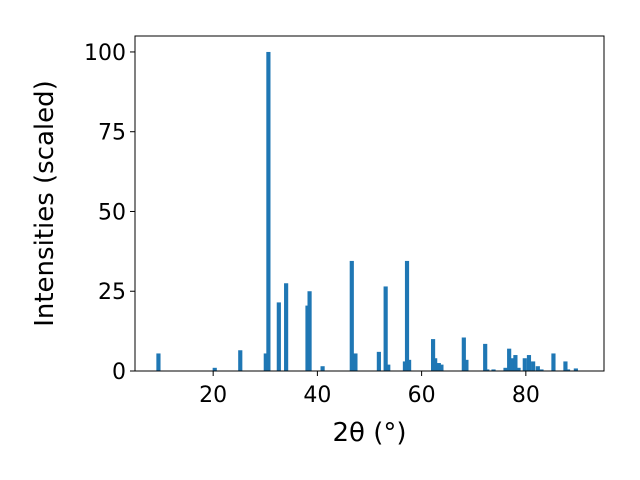 Image resolution: width=640 pixels, height=480 pixels. Describe the element at coordinates (105, 53) in the screenshot. I see `y-tick-label: 100` at that location.